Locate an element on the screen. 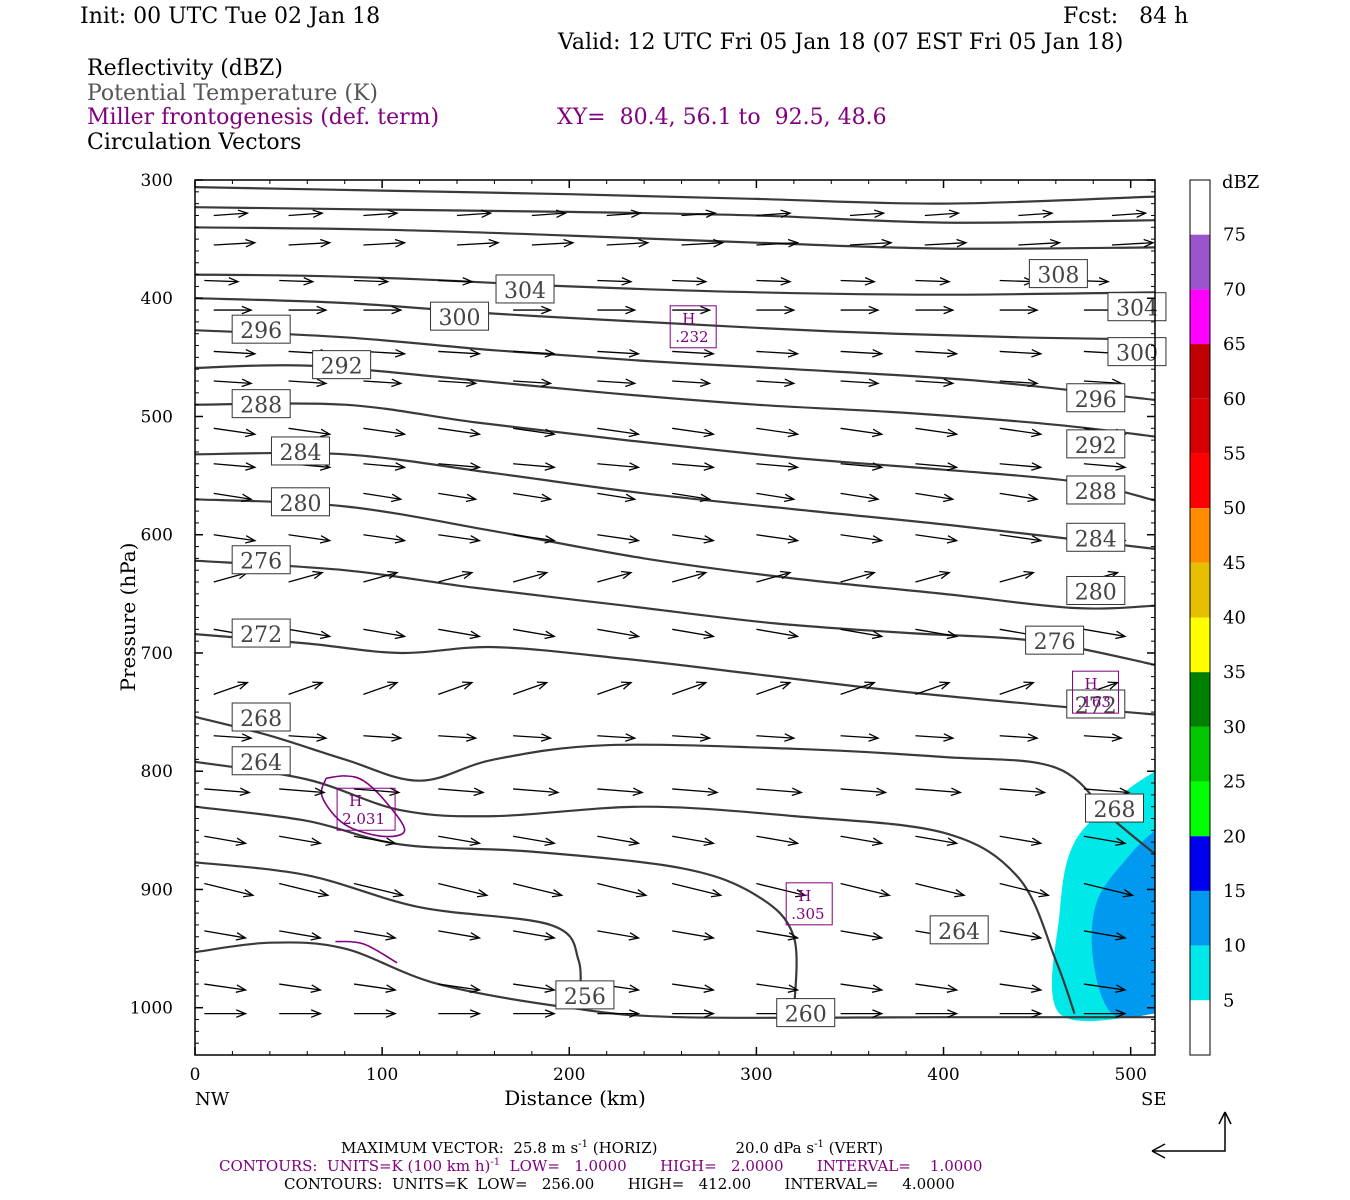  frontogenesis-max: H.305 is located at coordinates (809, 904).